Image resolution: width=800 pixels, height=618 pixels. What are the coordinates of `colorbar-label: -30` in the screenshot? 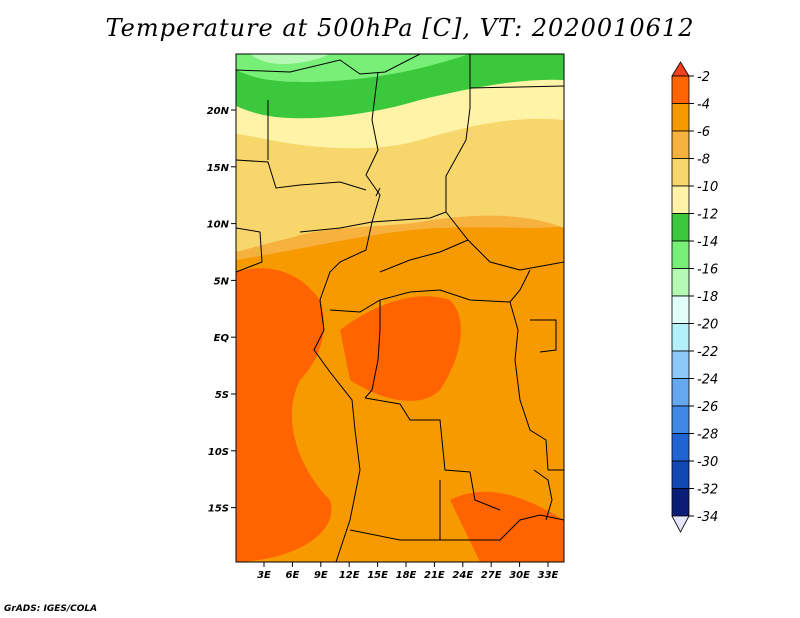 It's located at (707, 462).